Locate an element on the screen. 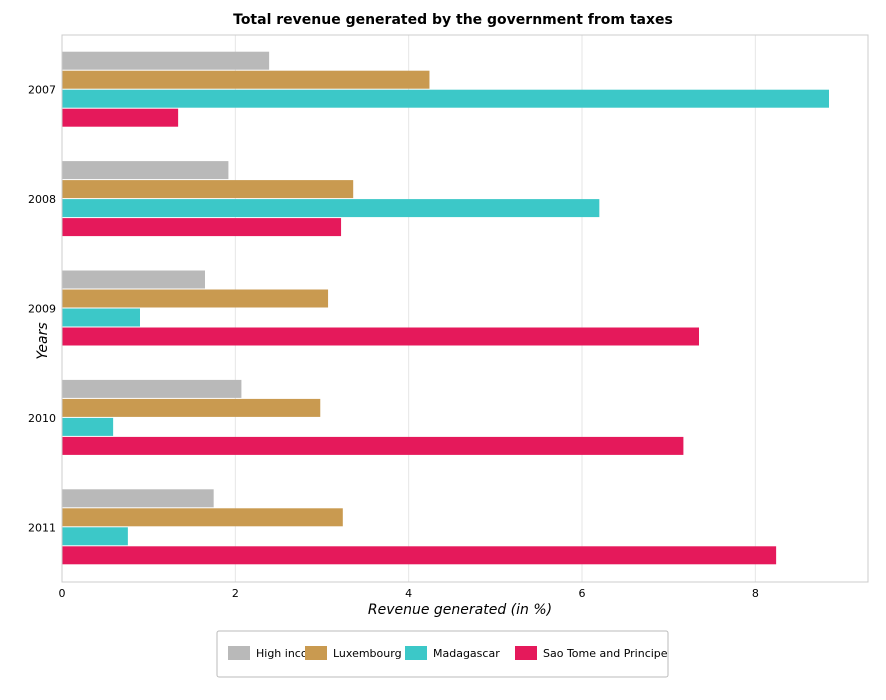 Image resolution: width=886 pixels, height=700 pixels. y-tick-label: 2010 is located at coordinates (42, 418).